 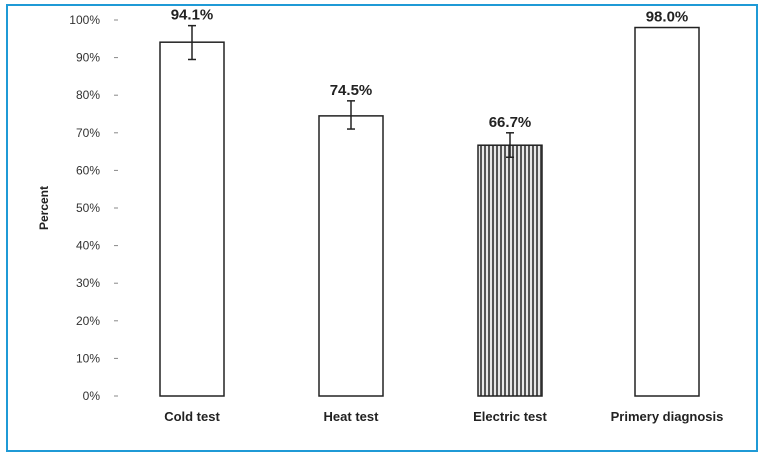 I want to click on y-tick-label: 90%, so click(x=88, y=58).